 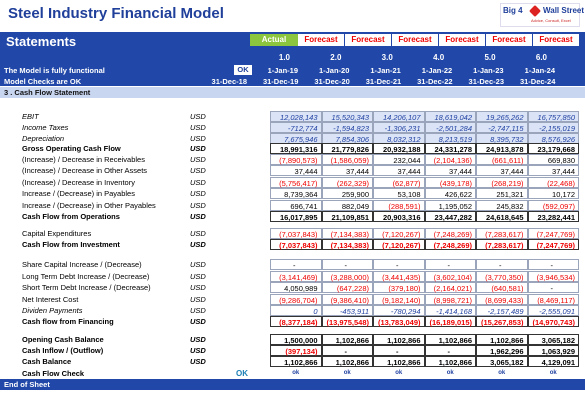 I want to click on end-date: 31-Dec-22, so click(x=435, y=81).